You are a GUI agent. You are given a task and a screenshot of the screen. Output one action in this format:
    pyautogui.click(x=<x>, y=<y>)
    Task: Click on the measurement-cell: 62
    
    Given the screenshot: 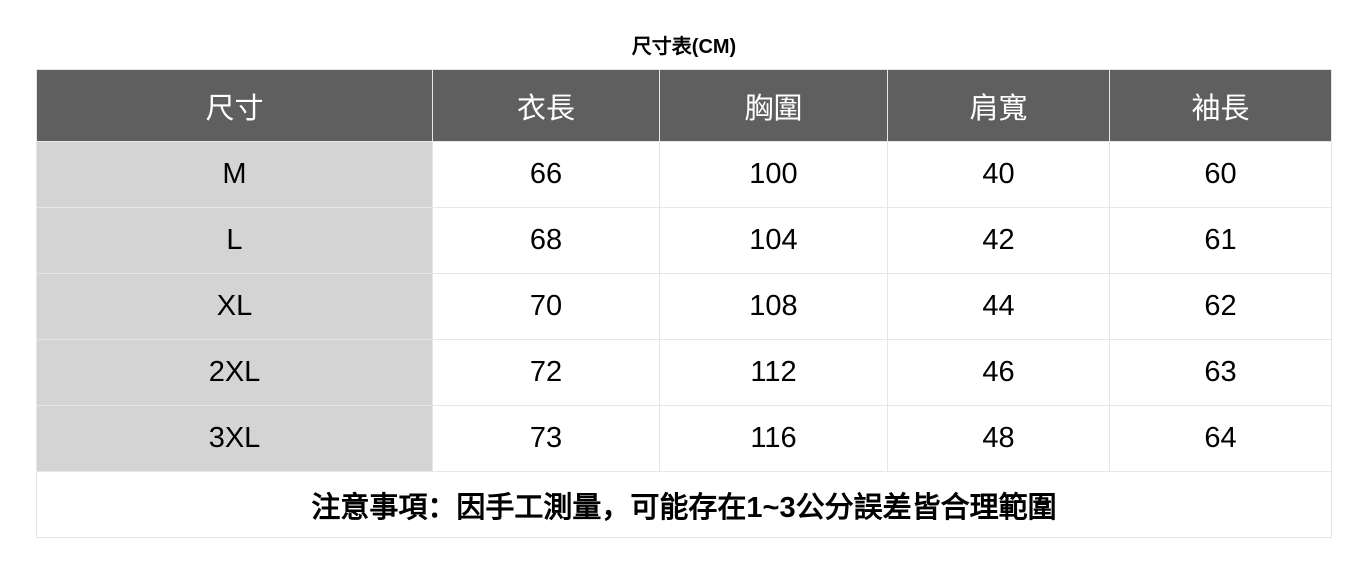 What is the action you would take?
    pyautogui.click(x=1220, y=306)
    